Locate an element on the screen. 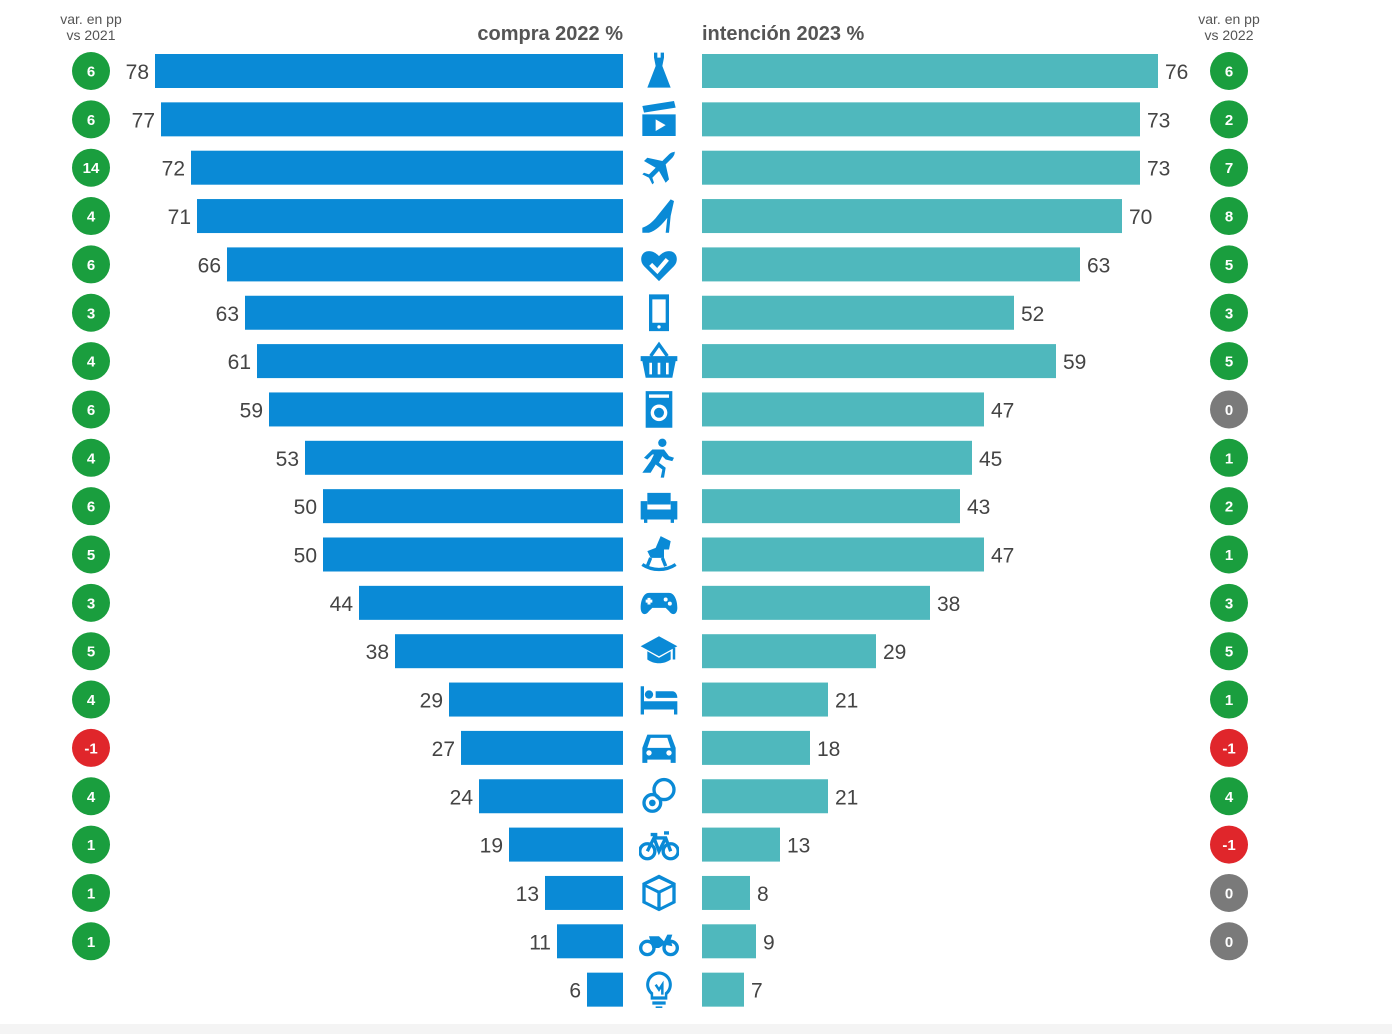 The image size is (1392, 1034). right-value-17: 8 is located at coordinates (763, 894).